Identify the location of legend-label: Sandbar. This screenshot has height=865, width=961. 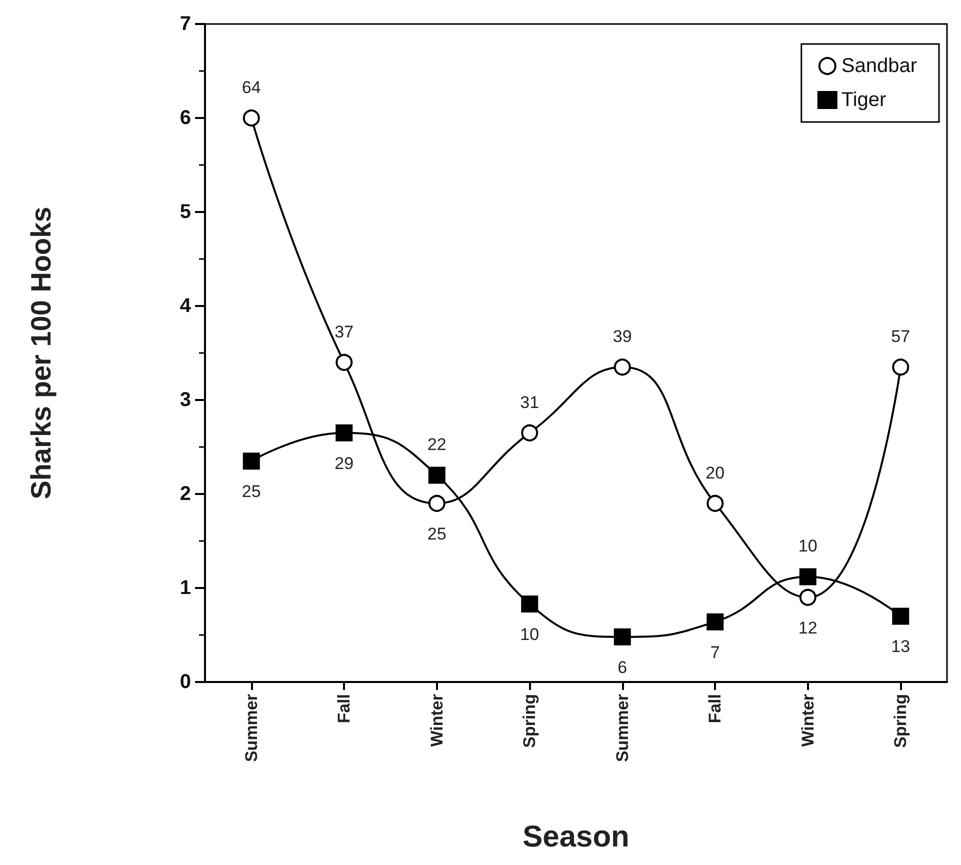
(879, 66).